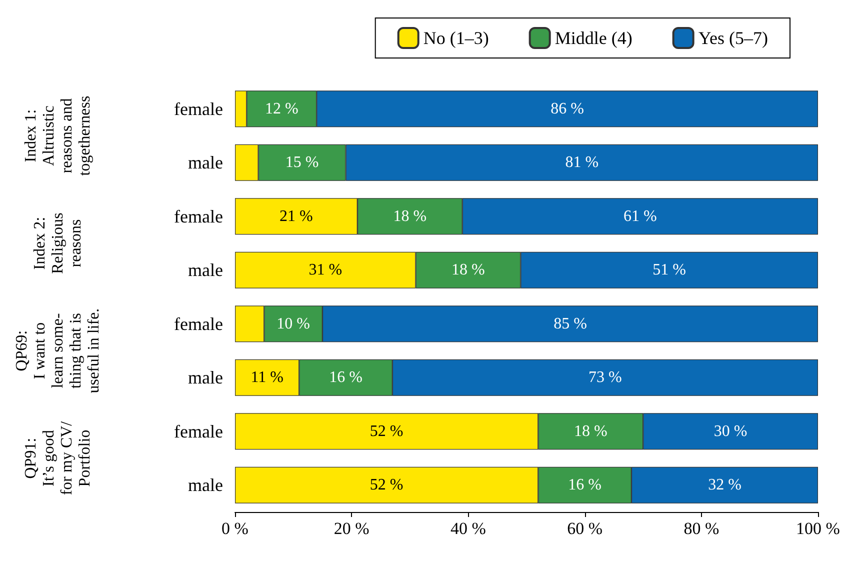 Image resolution: width=852 pixels, height=587 pixels. I want to click on x-tick-label: 100 %, so click(818, 528).